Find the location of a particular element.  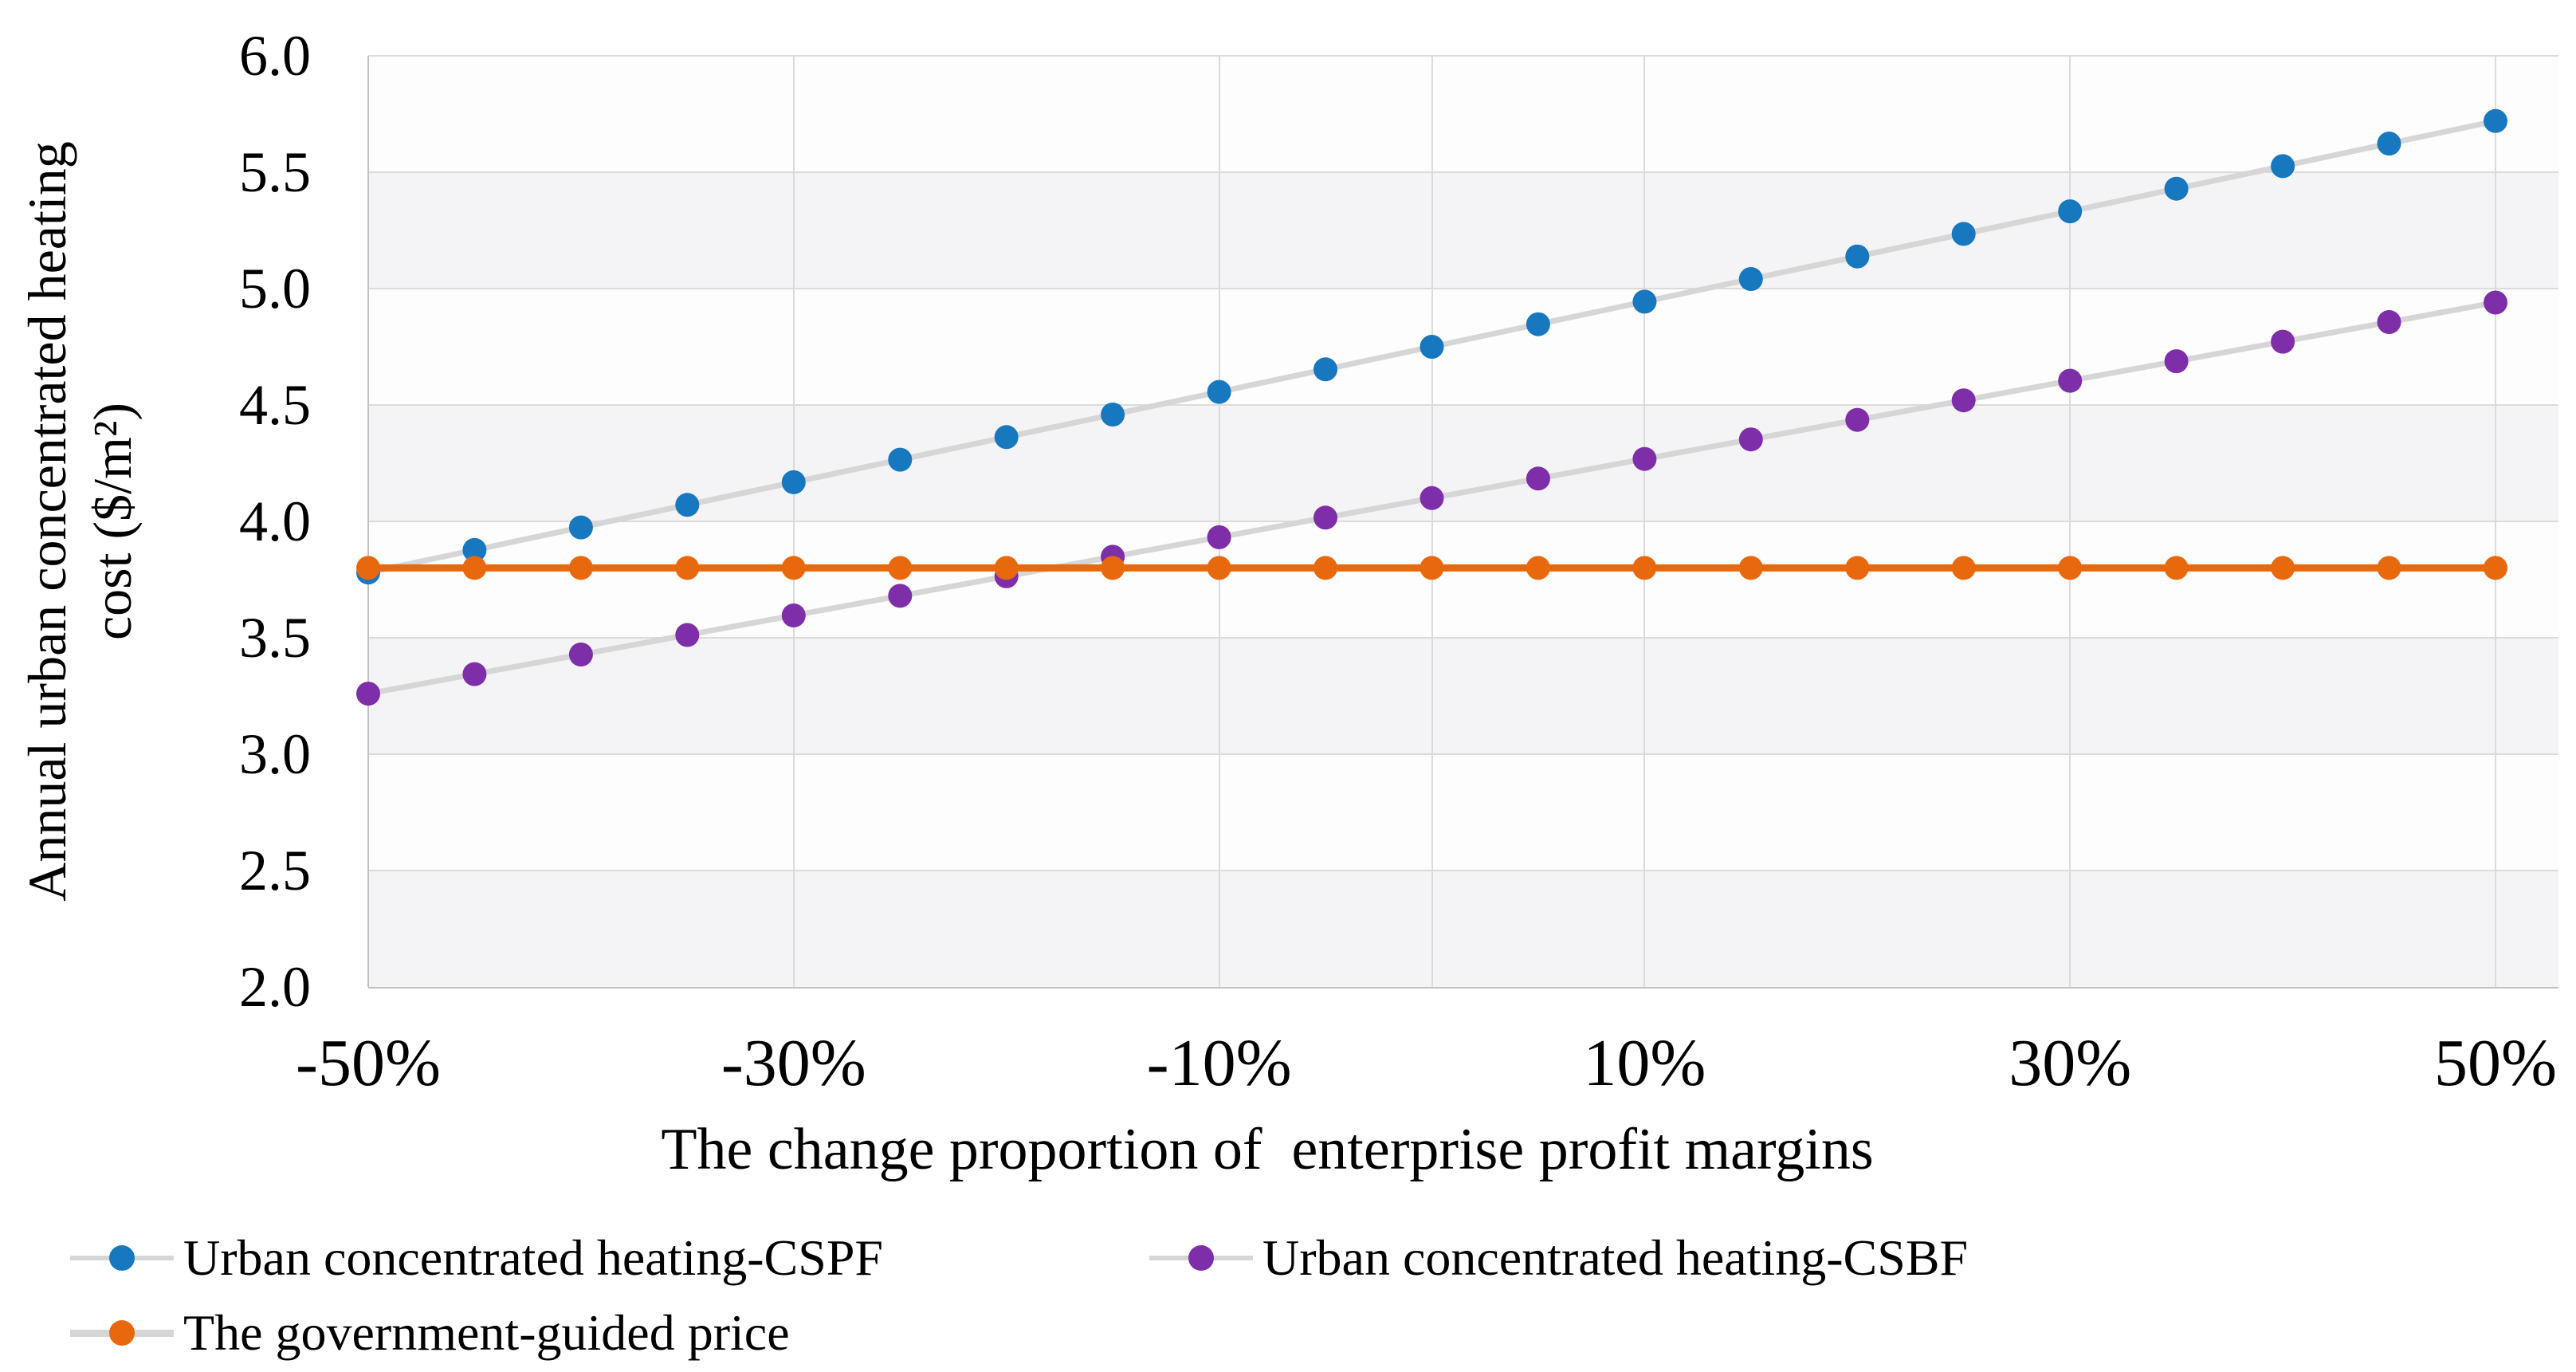

series-2-point-15pct is located at coordinates (1750, 568).